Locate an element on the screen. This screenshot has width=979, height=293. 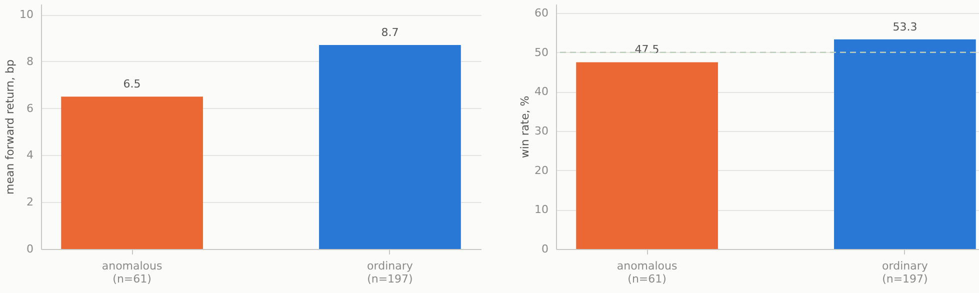
data-label: 6.5 is located at coordinates (132, 84).